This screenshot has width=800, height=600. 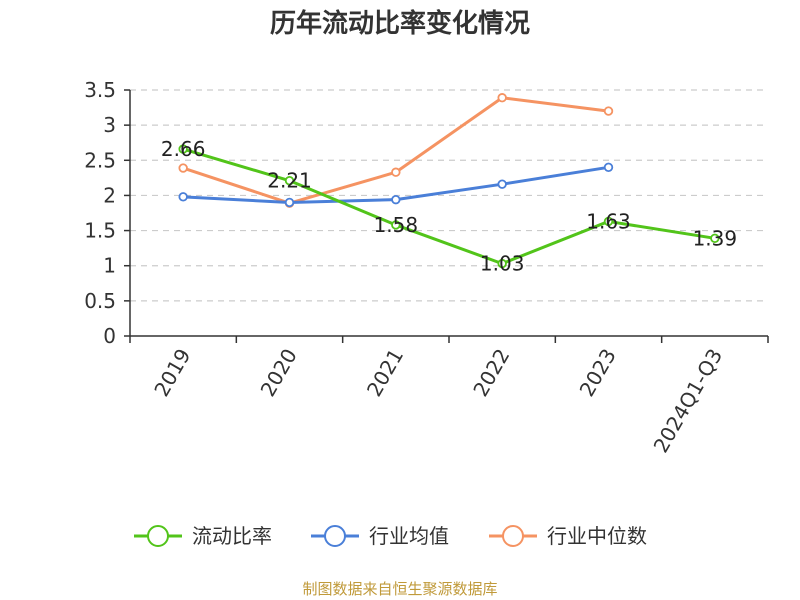 I want to click on legend-label: 流动比率, so click(x=232, y=536).